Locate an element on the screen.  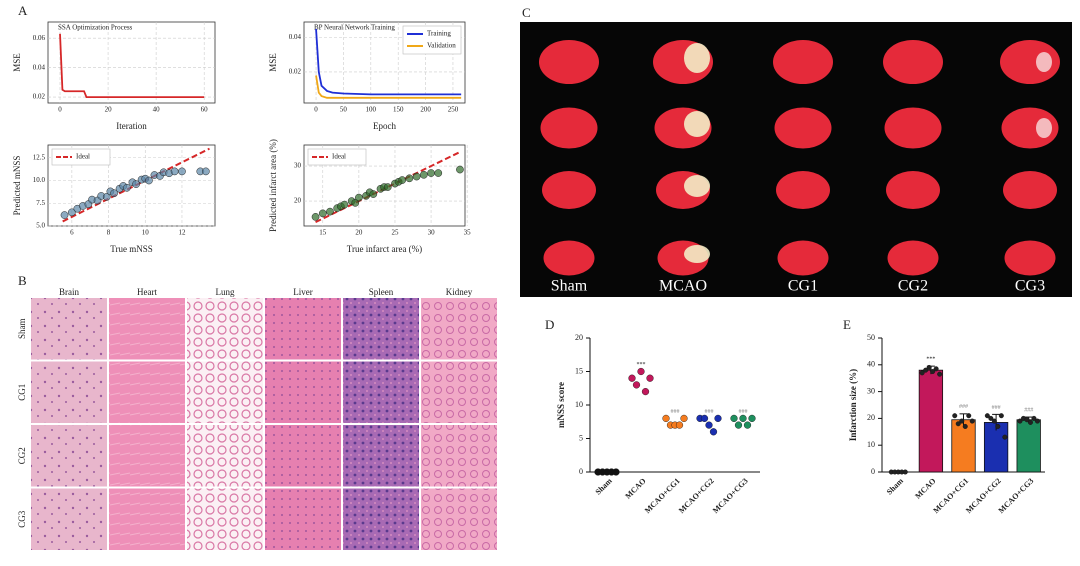
column-label: Liver is located at coordinates (303, 292).